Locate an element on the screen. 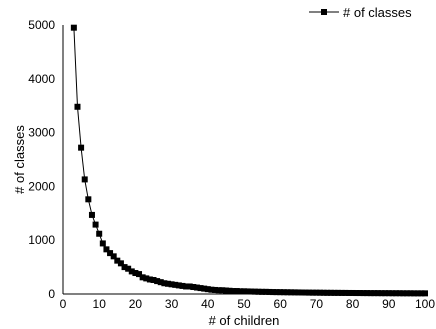 The width and height of the screenshot is (436, 329). x-tick-label: 100 is located at coordinates (425, 304).